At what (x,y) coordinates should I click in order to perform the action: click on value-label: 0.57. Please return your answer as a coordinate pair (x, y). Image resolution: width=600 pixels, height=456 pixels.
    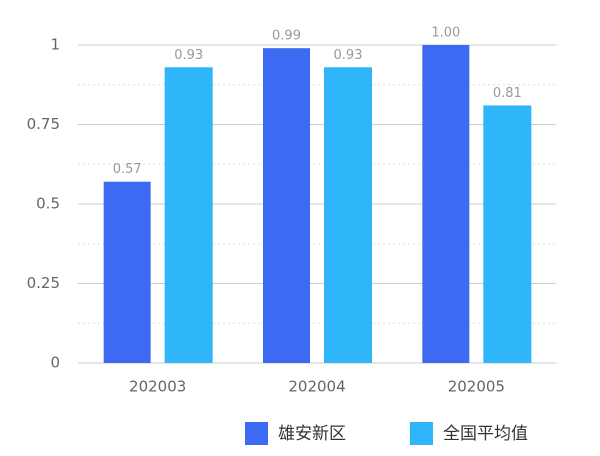
    Looking at the image, I should click on (127, 169).